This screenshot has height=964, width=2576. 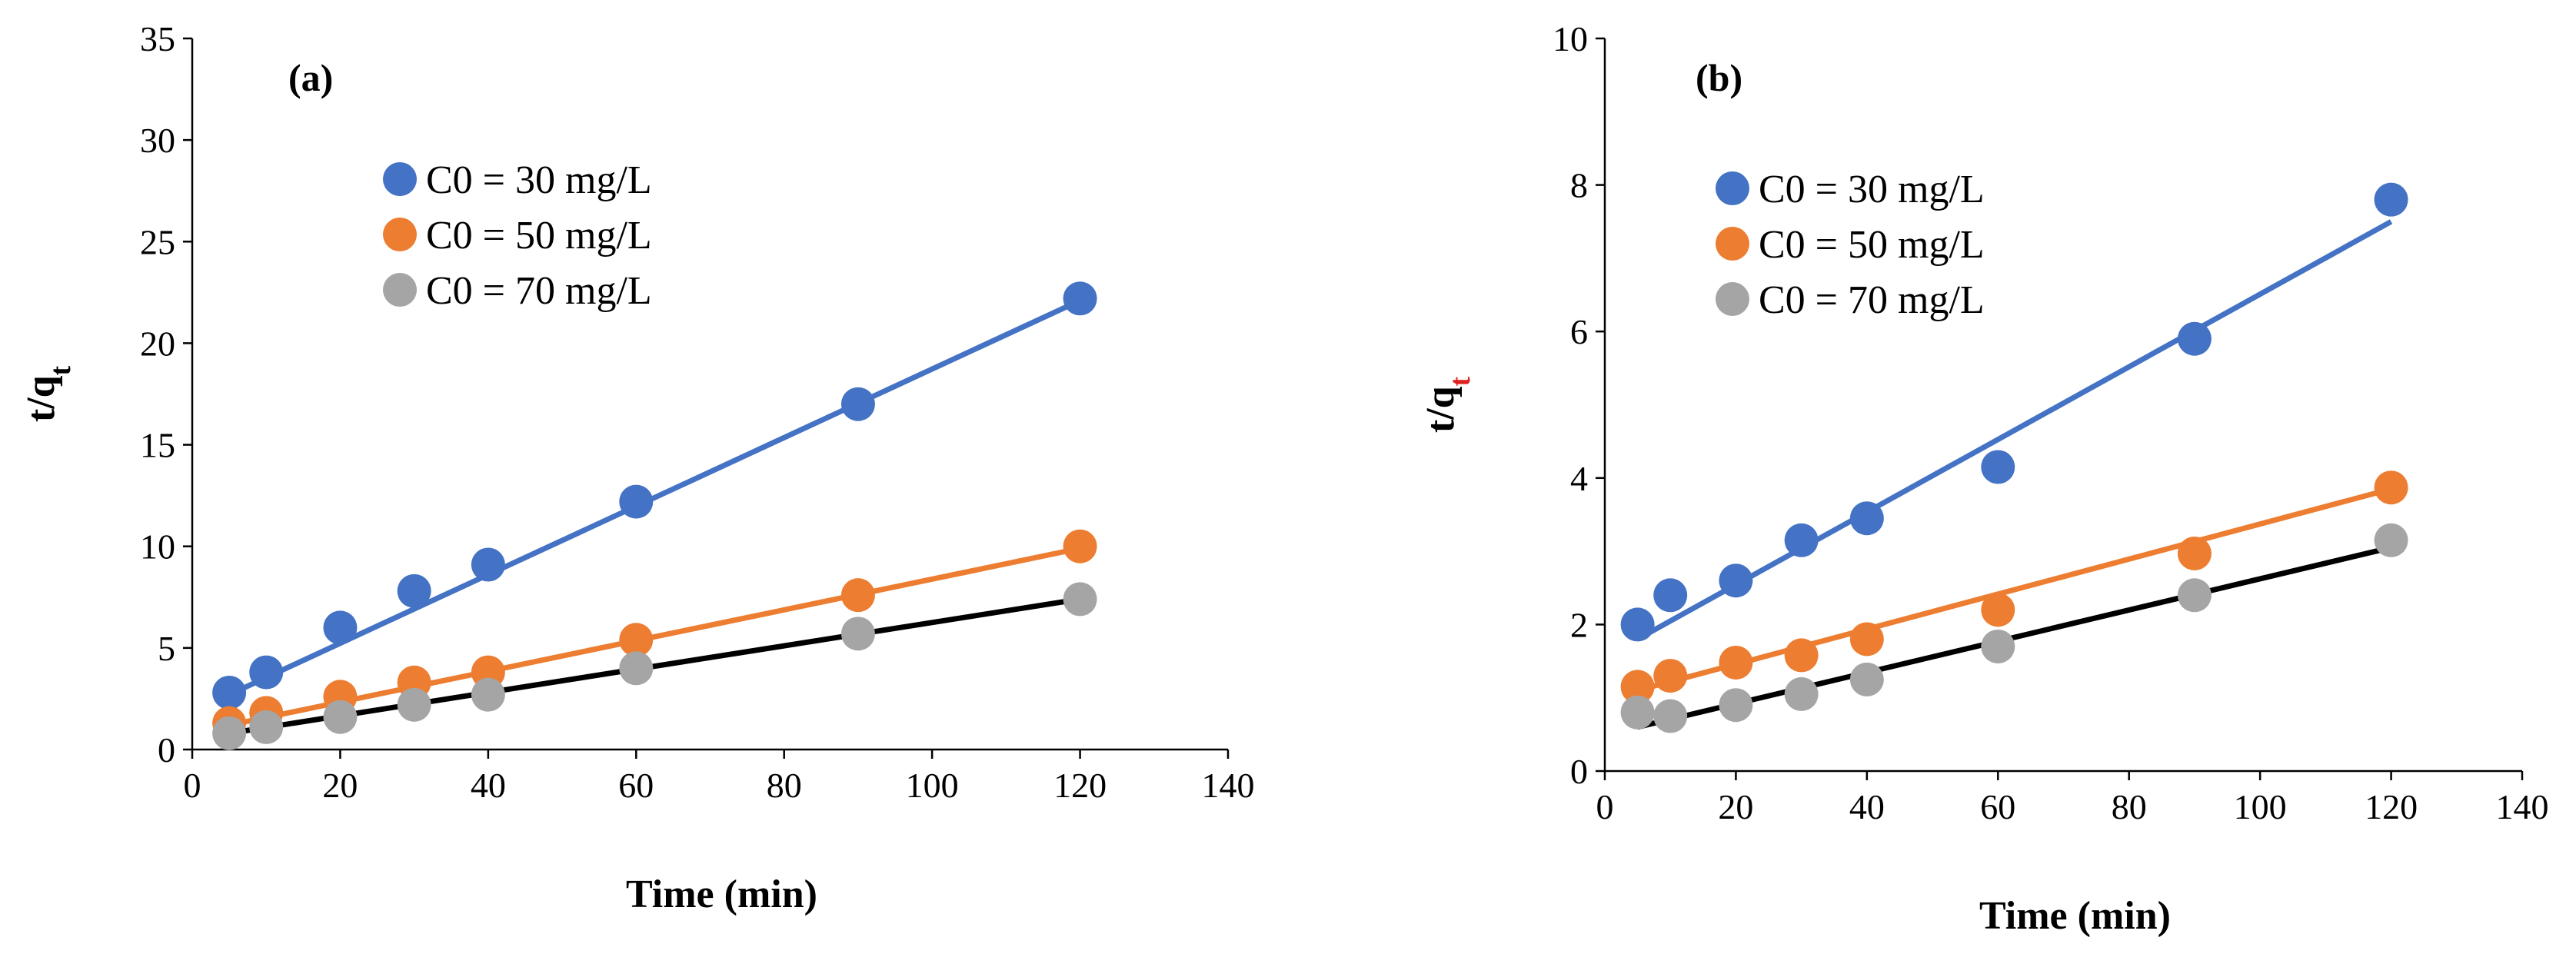 What do you see at coordinates (1579, 624) in the screenshot?
I see `y-tick-label: 2` at bounding box center [1579, 624].